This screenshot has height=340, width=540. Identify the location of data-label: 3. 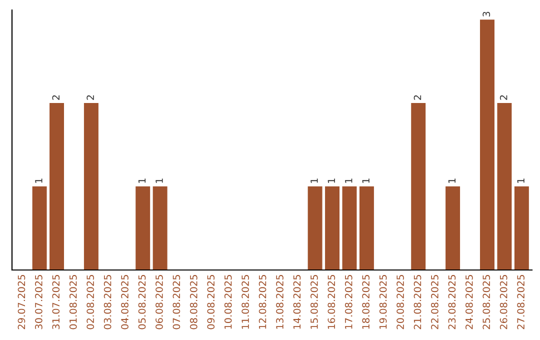
(486, 14).